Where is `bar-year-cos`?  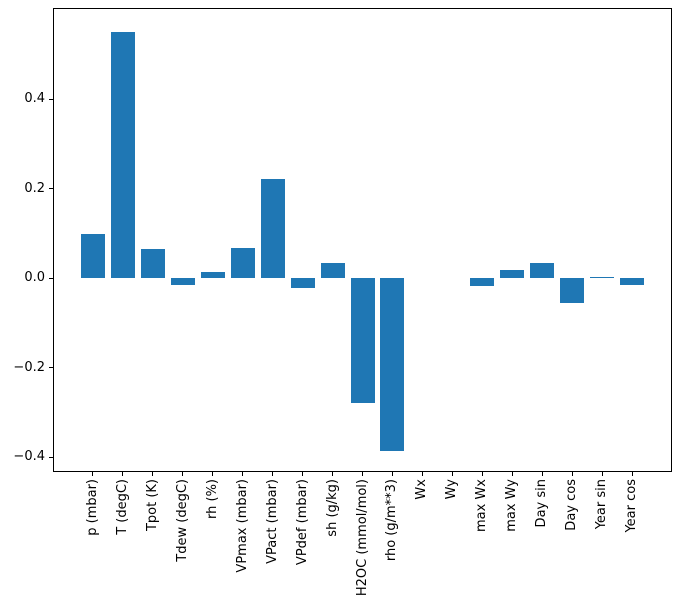
bar-year-cos is located at coordinates (632, 282).